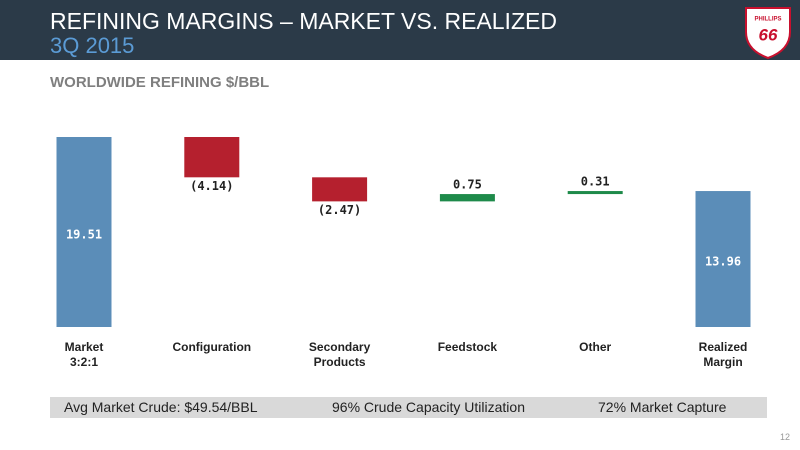 This screenshot has height=450, width=800. I want to click on page-number: 12, so click(784, 437).